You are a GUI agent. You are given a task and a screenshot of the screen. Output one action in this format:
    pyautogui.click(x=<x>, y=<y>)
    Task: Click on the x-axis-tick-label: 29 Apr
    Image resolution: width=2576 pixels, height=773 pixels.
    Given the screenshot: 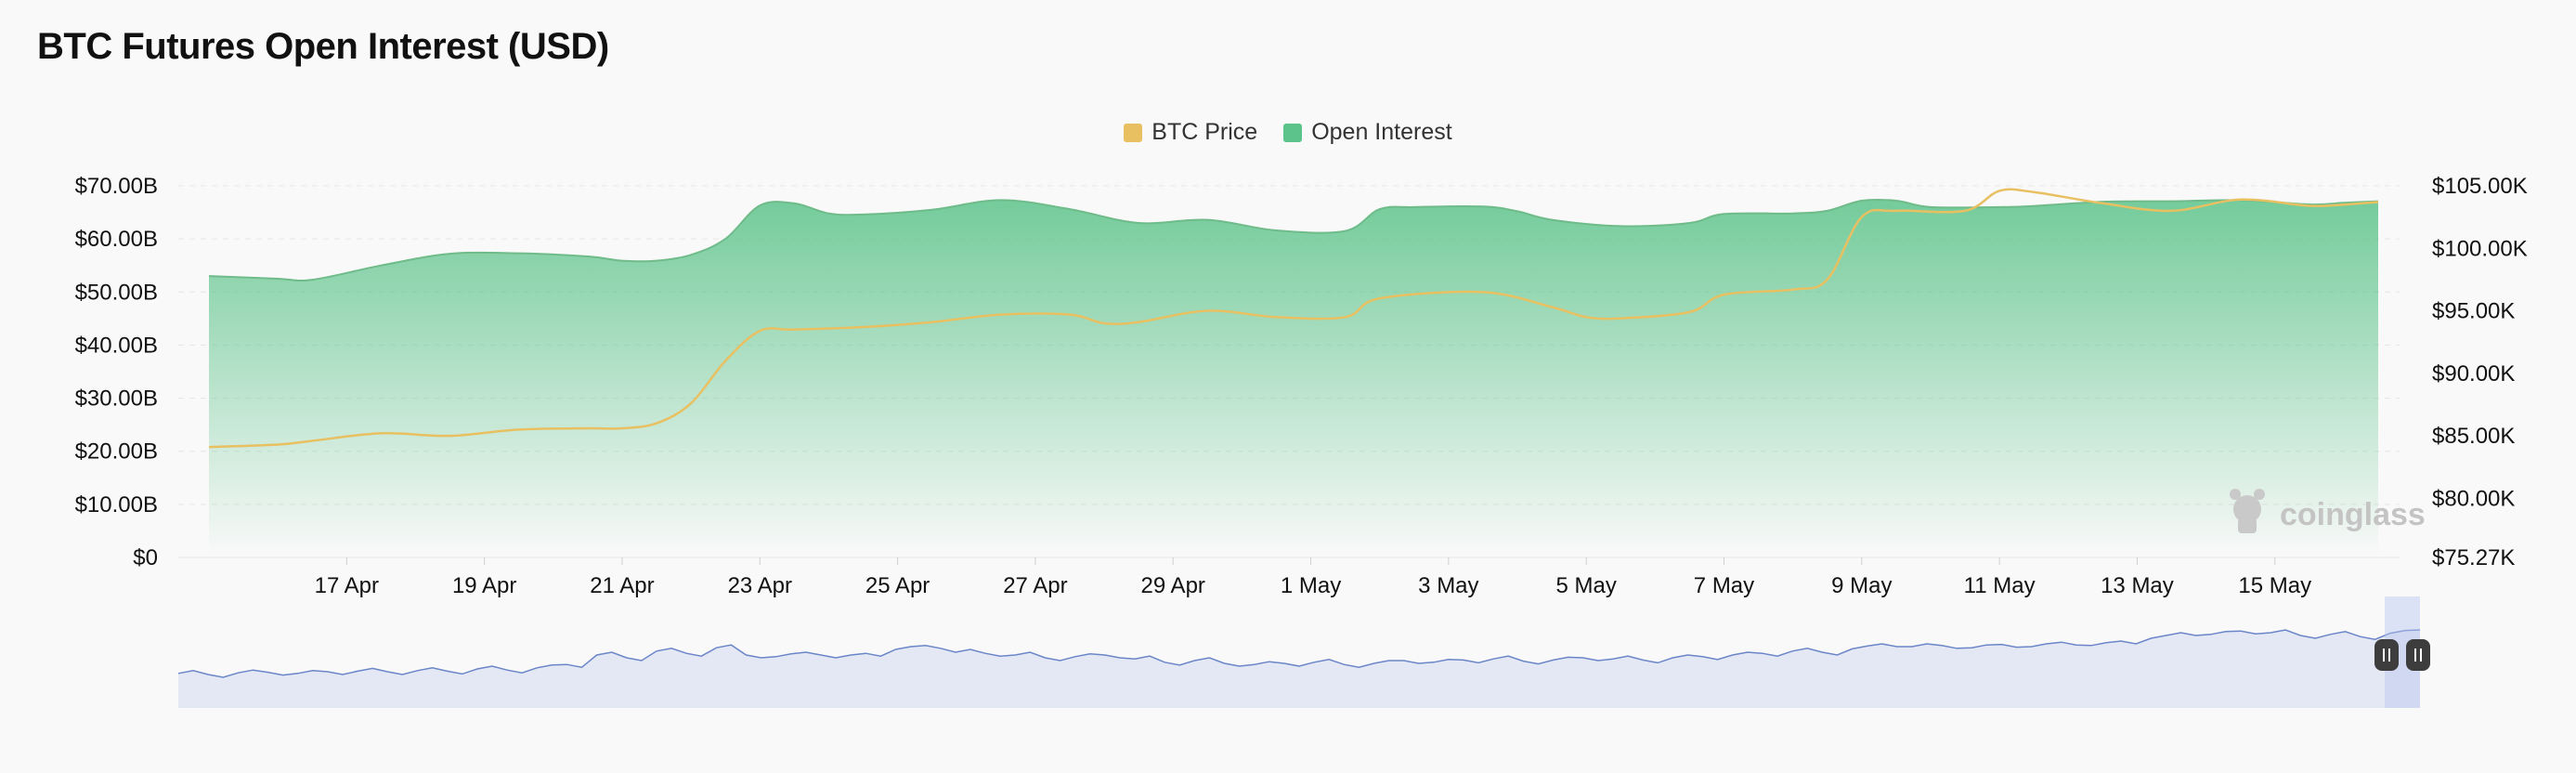 What is the action you would take?
    pyautogui.click(x=1173, y=585)
    